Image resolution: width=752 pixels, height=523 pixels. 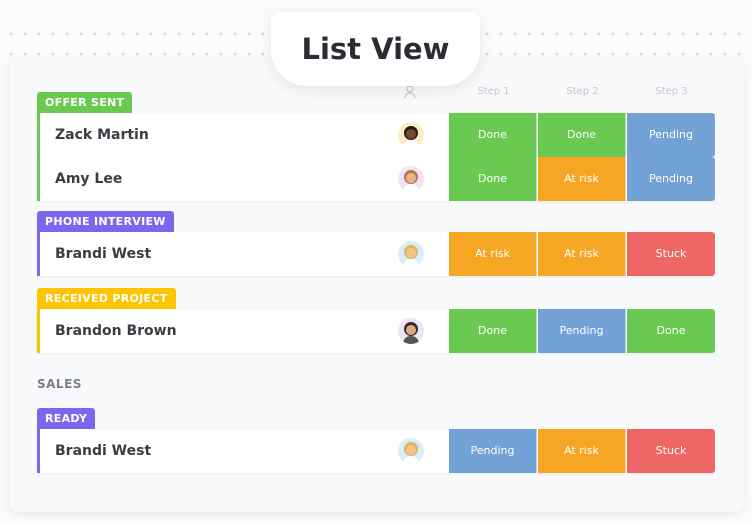 I want to click on status-cell-step-1: At risk, so click(x=493, y=254).